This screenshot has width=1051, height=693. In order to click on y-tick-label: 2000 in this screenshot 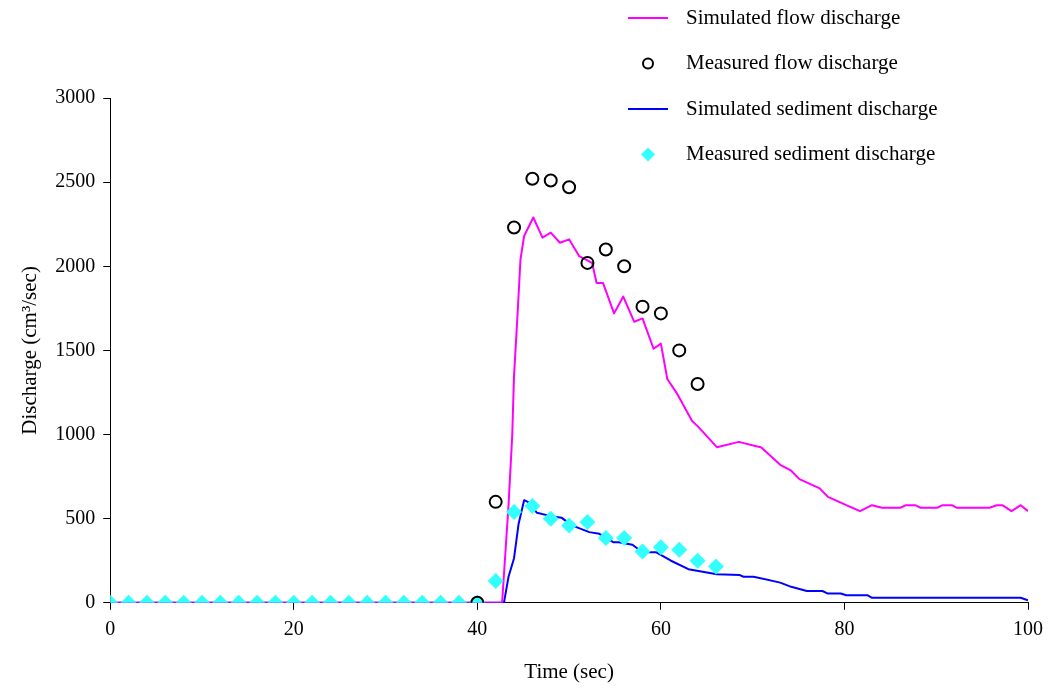, I will do `click(75, 264)`.